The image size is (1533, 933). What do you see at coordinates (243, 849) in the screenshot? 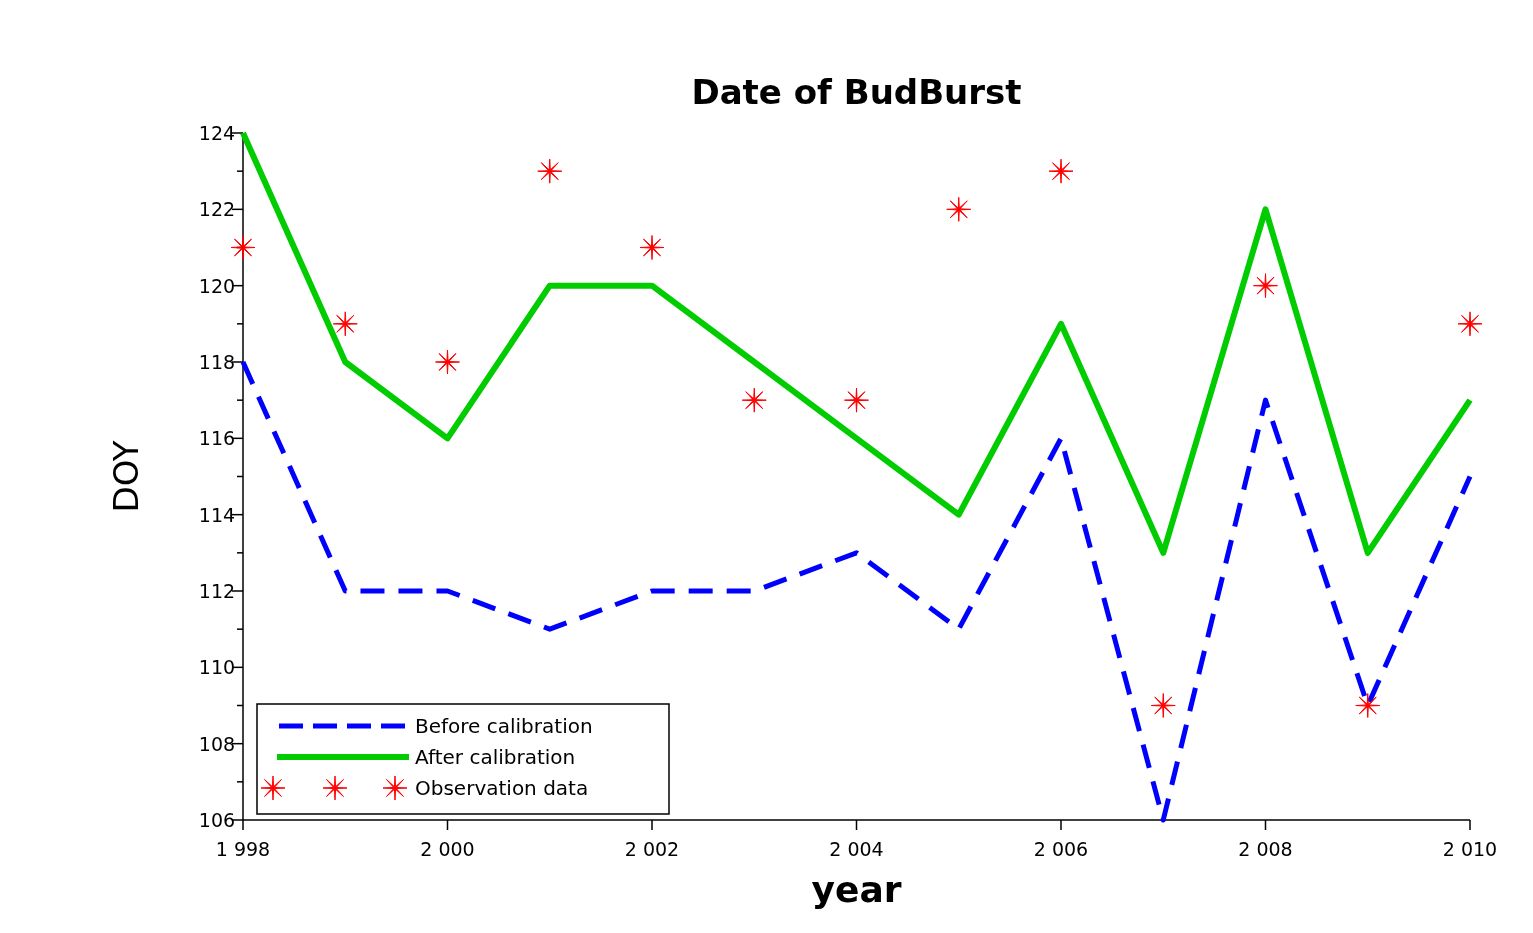
I see `x-tick-label: 1 998` at bounding box center [243, 849].